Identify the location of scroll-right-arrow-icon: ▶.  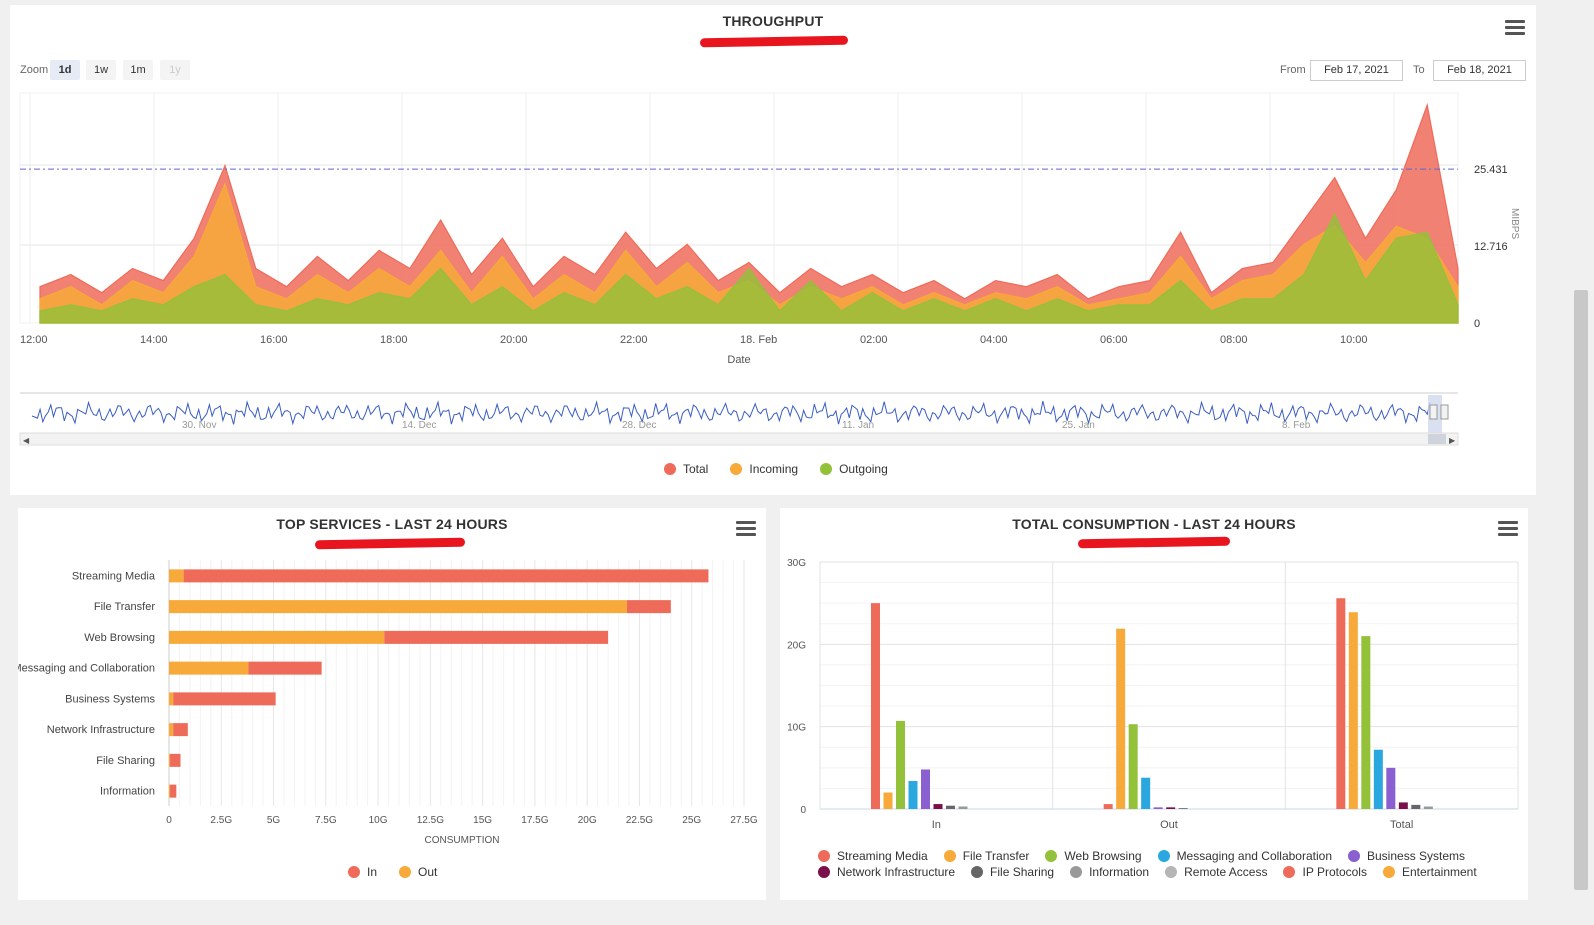
(1452, 440).